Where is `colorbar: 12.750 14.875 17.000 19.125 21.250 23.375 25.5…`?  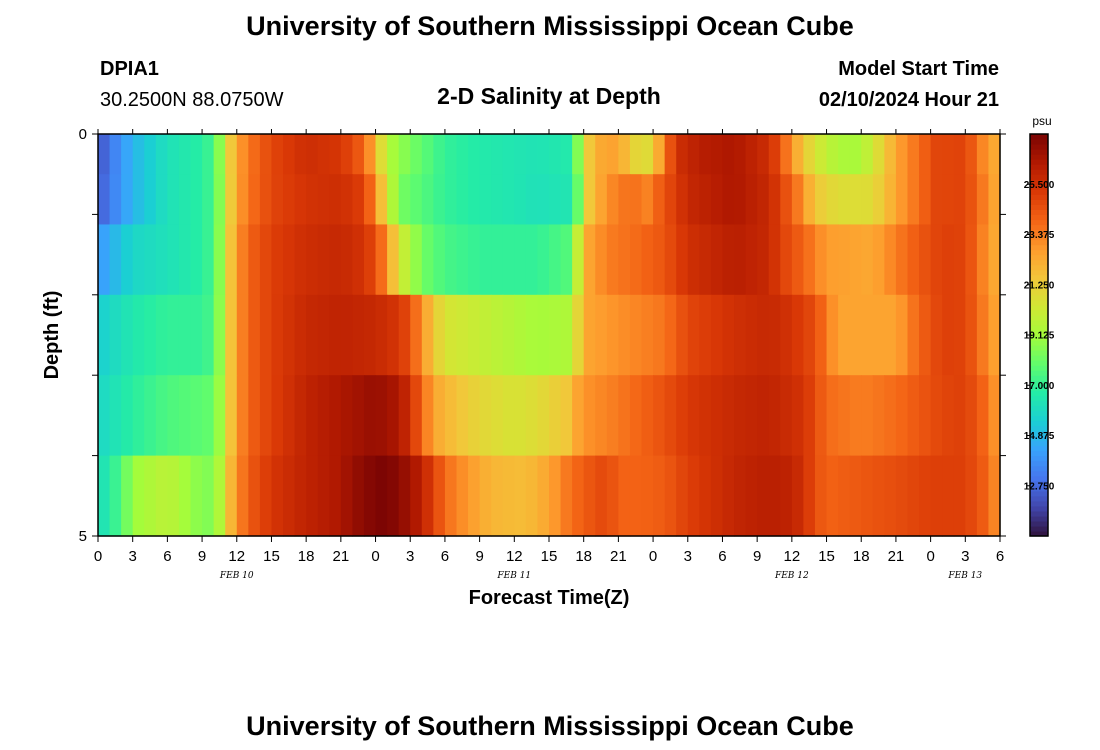 colorbar: 12.750 14.875 17.000 19.125 21.250 23.375 25.5… is located at coordinates (1039, 335).